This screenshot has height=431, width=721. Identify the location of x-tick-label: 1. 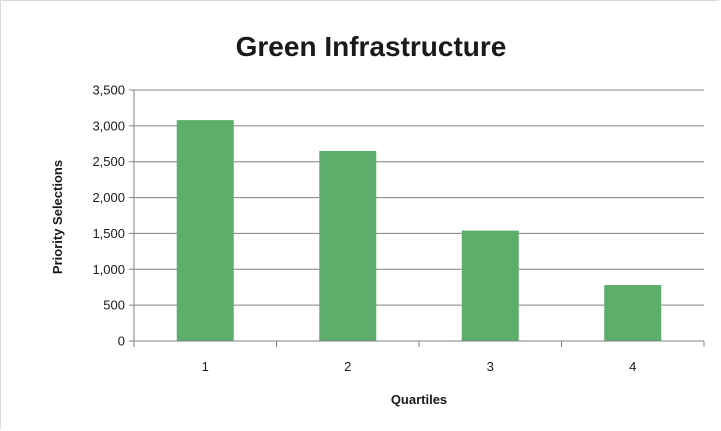
(205, 366).